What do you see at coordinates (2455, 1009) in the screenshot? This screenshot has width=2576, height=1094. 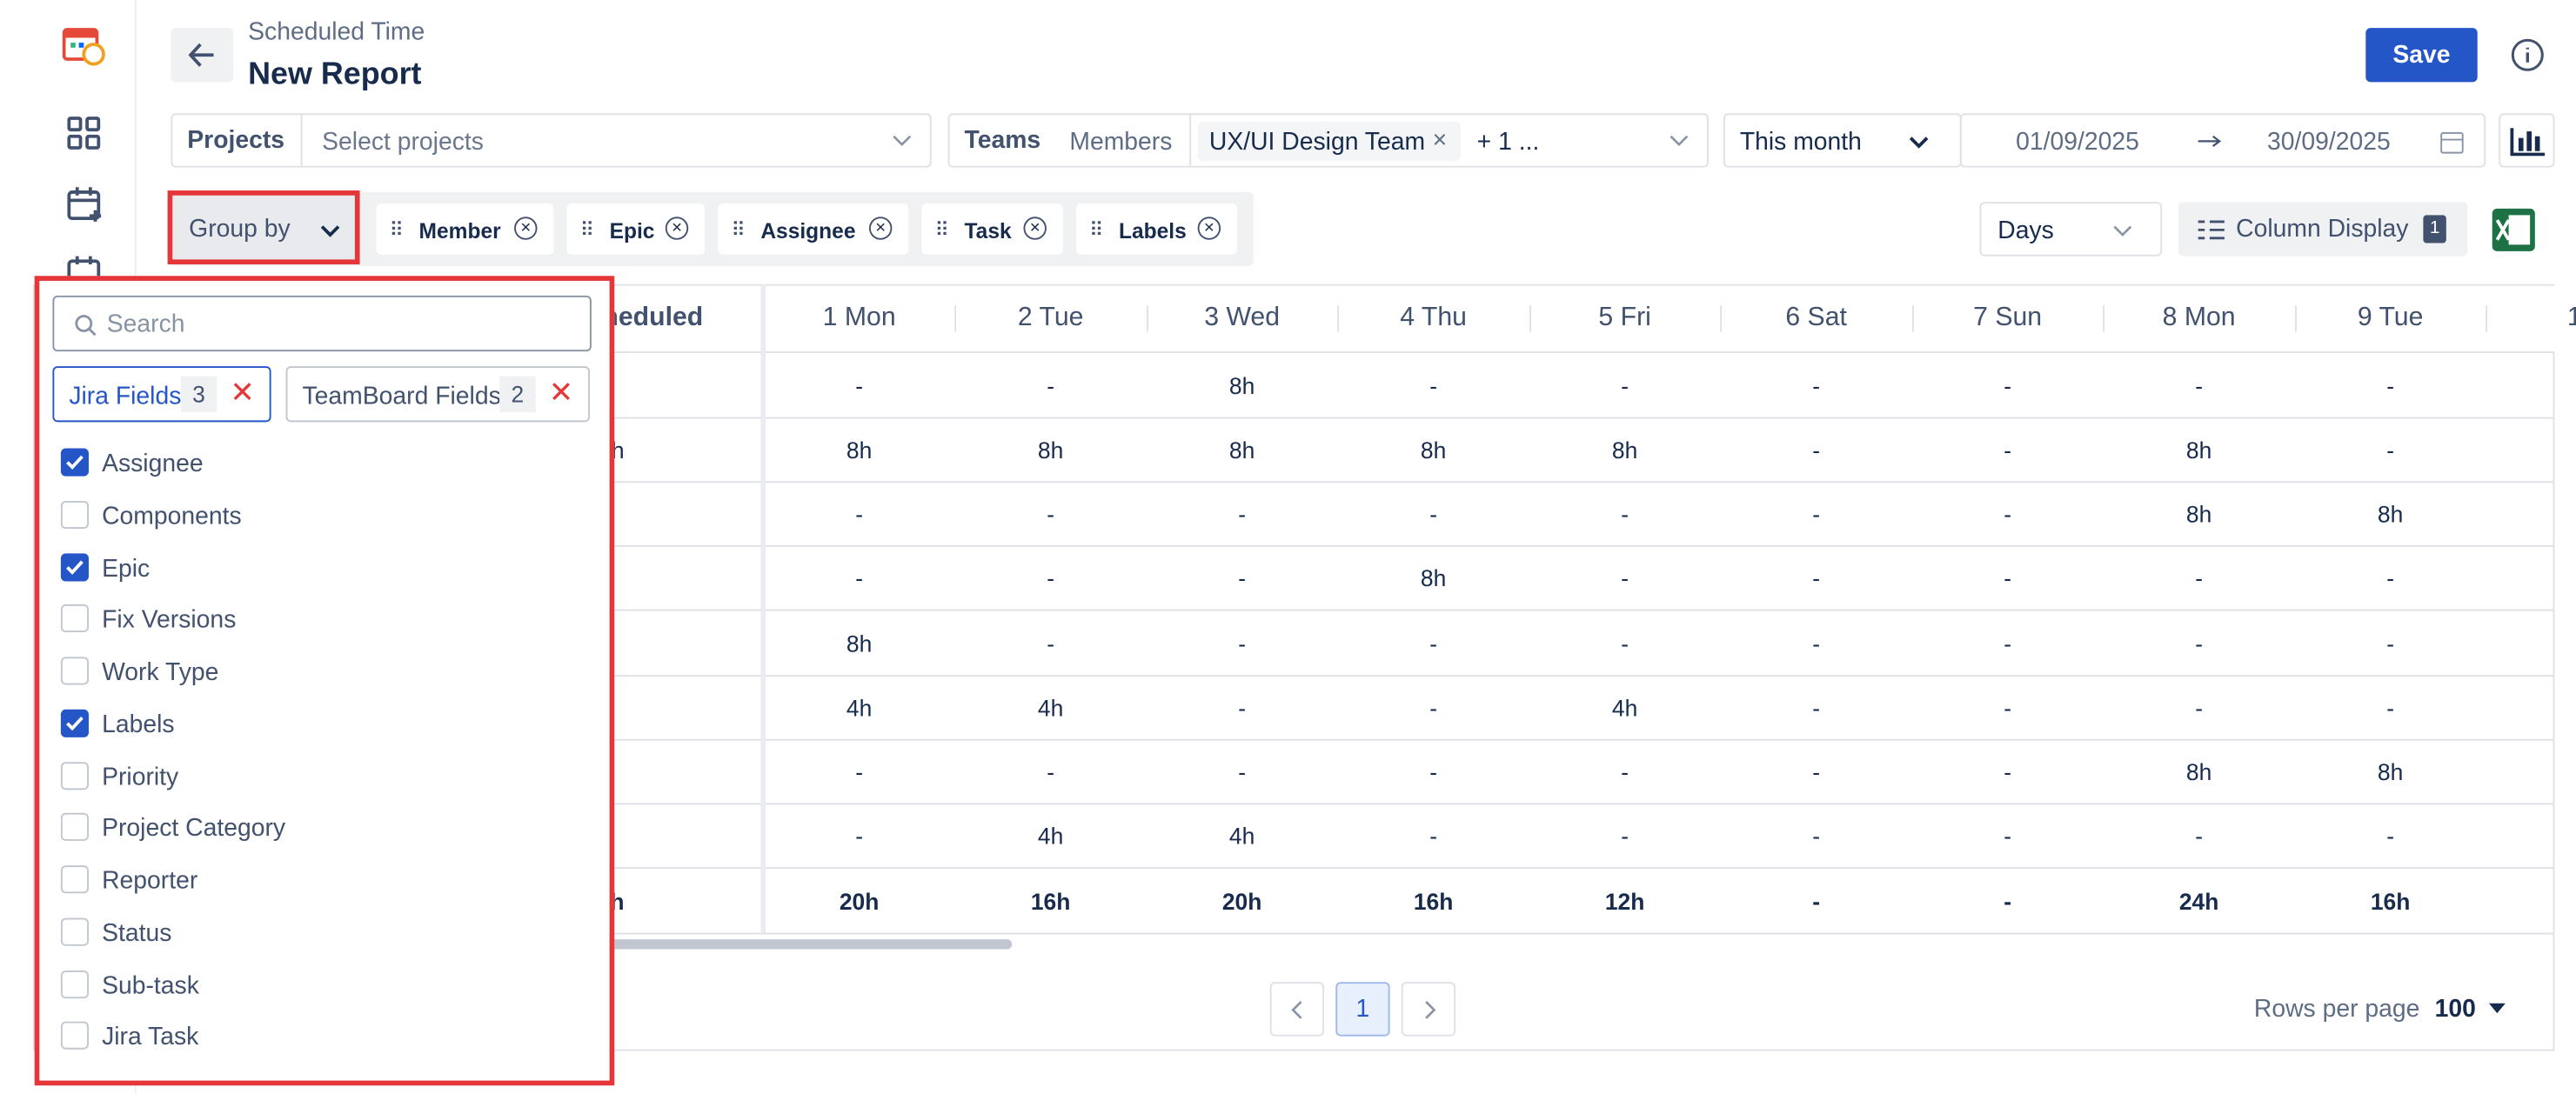 I see `rows-per-page: 100` at bounding box center [2455, 1009].